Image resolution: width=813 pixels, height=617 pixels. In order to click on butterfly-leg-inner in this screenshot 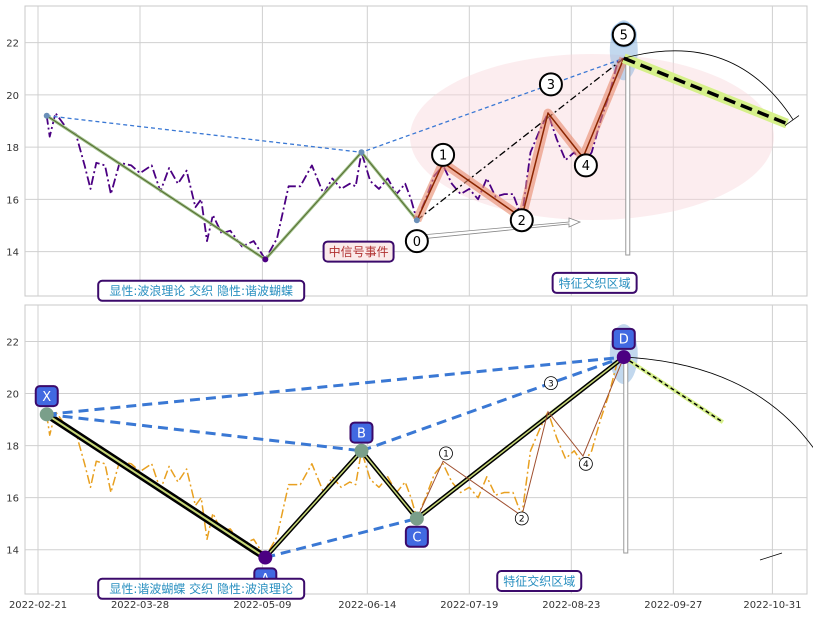, I will do `click(444, 457)`.